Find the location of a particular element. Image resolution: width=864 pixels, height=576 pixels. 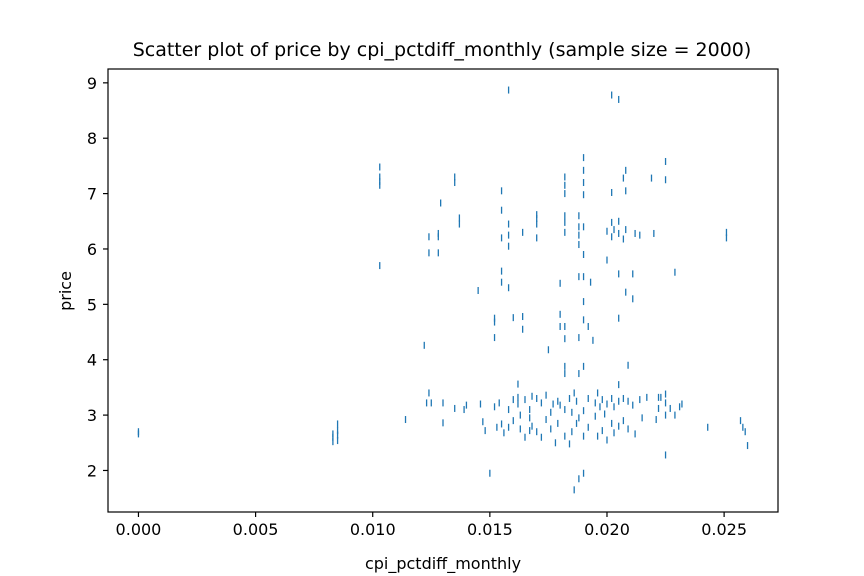

y-tick-label: 7 is located at coordinates (92, 194).